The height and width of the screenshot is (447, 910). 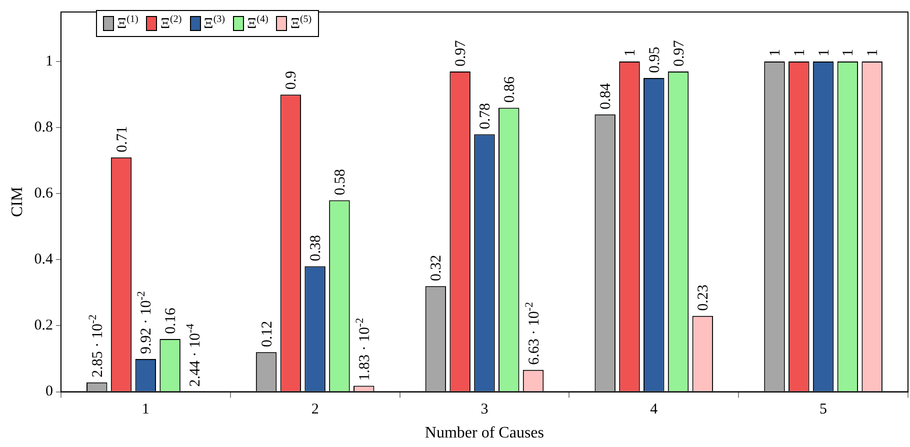 What do you see at coordinates (340, 182) in the screenshot?
I see `data-label: 0.58` at bounding box center [340, 182].